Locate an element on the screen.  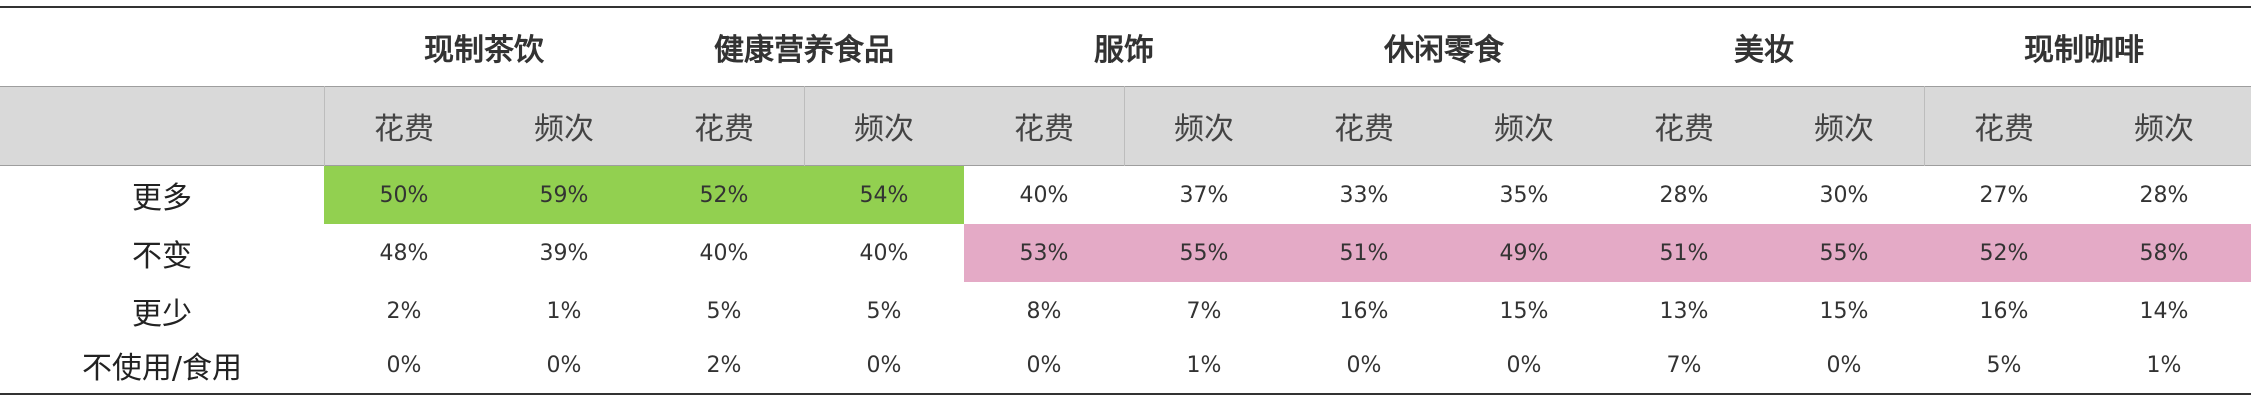
table-cell: 58% is located at coordinates (2164, 253).